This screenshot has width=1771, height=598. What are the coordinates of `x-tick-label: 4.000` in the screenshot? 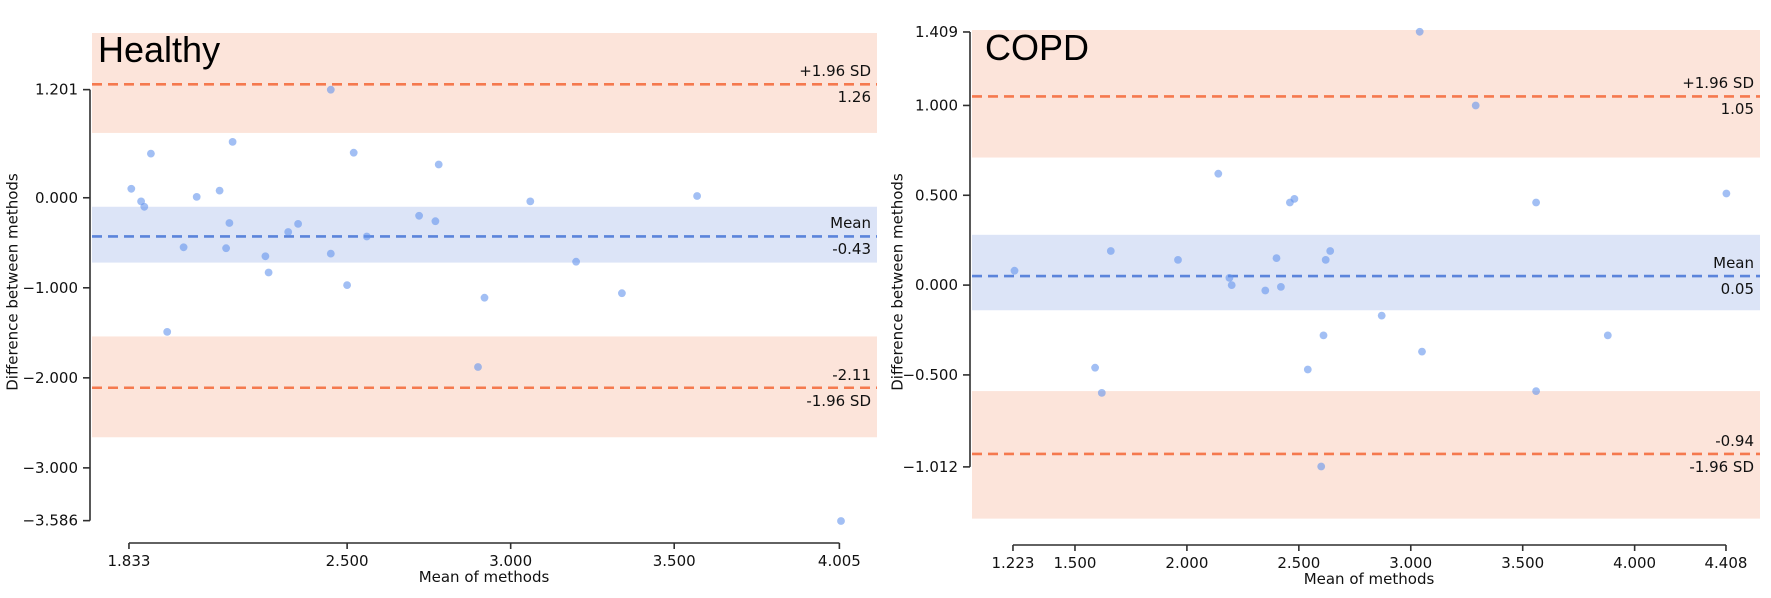 It's located at (1634, 563).